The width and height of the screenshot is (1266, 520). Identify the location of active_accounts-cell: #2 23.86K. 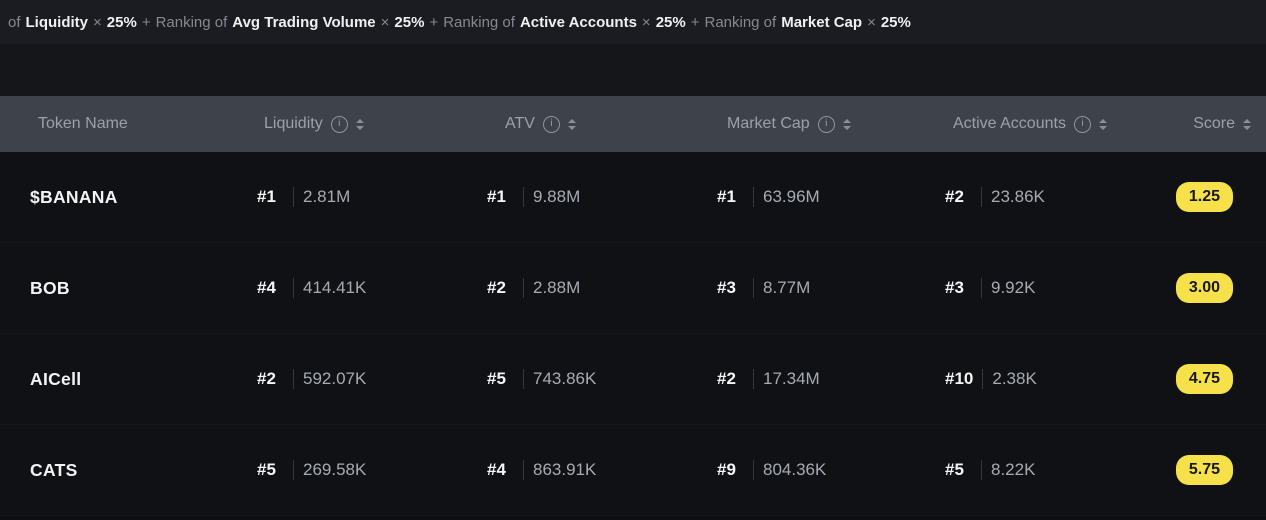
(1032, 197).